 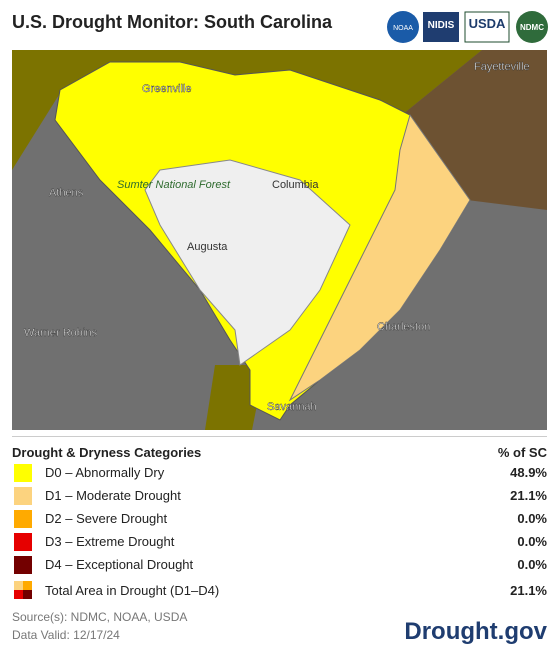 I want to click on divider, so click(x=279, y=436).